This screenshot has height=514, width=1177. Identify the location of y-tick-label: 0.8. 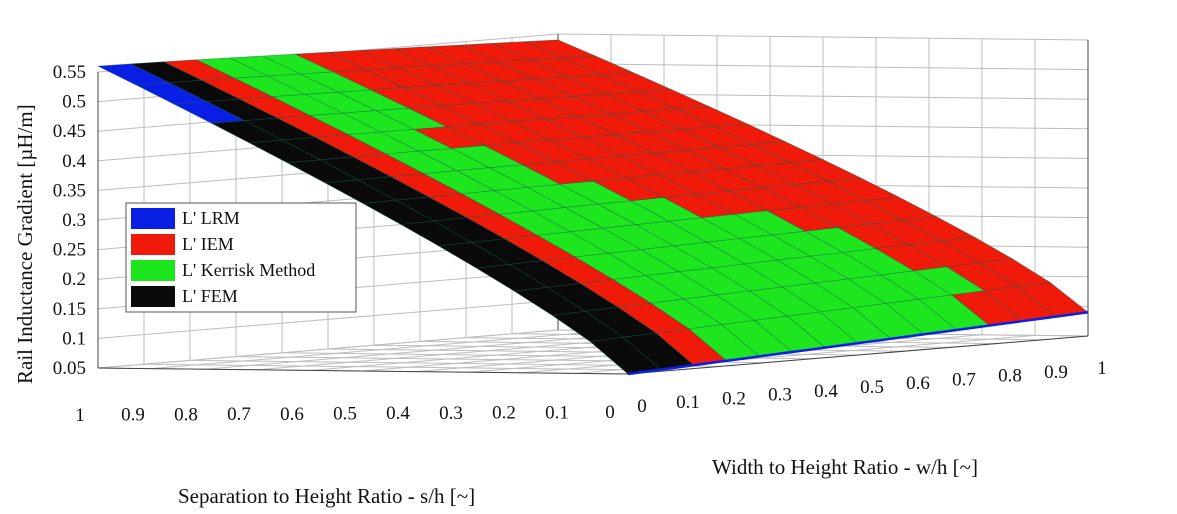
(186, 414).